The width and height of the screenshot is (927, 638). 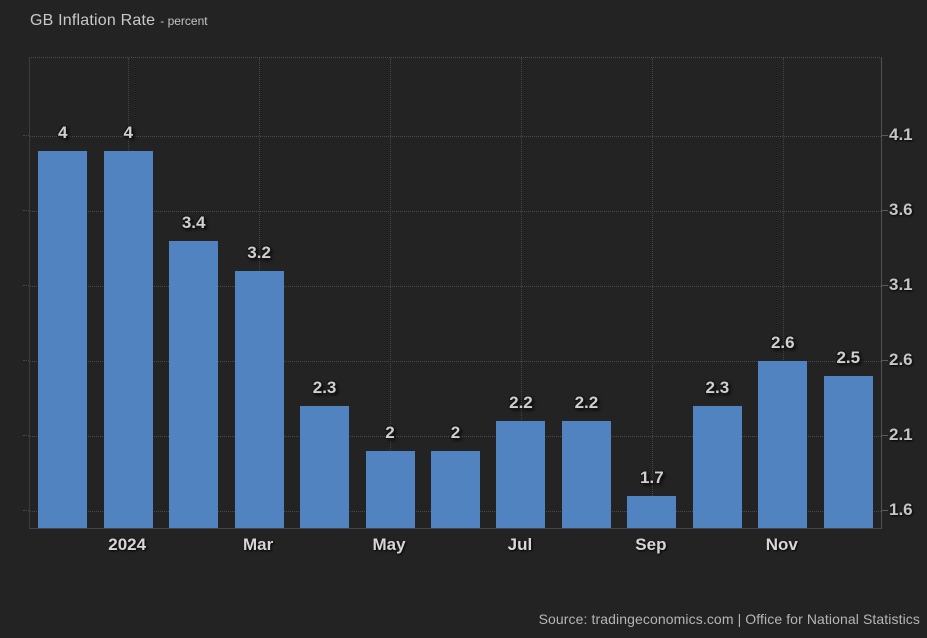 I want to click on x-axis-label: Mar, so click(x=258, y=544).